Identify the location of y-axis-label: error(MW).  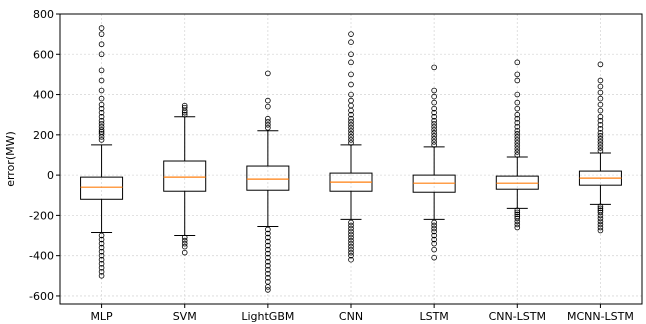
(10, 159).